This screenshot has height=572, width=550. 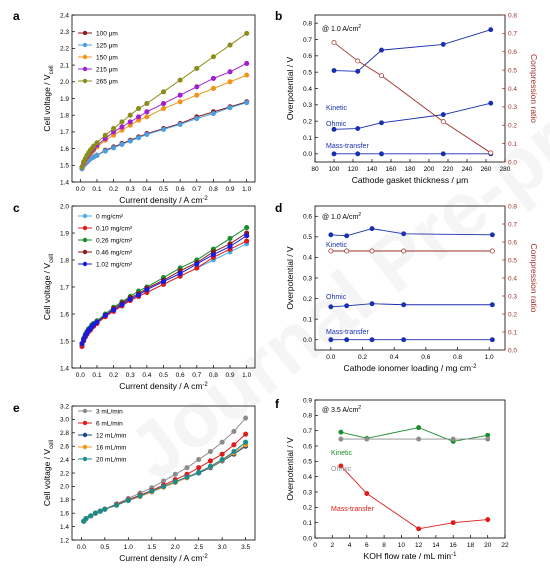 What do you see at coordinates (128, 547) in the screenshot?
I see `x-tick-label-e: 1.0` at bounding box center [128, 547].